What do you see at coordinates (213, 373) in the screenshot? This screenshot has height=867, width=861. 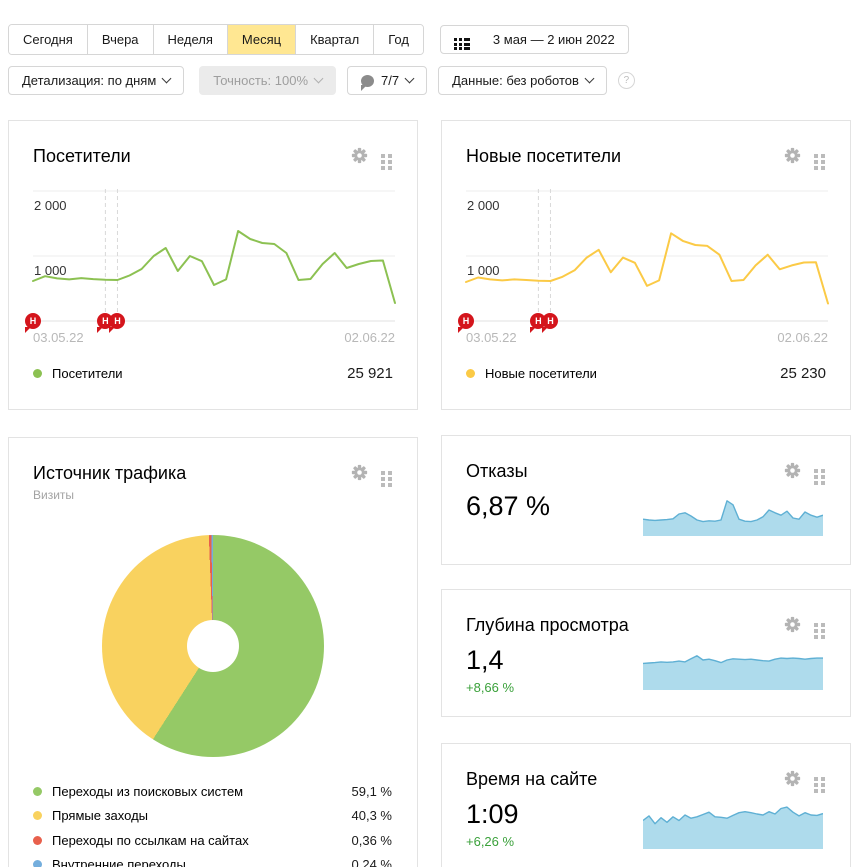 I see `chart-legend: Посетители 25 921` at bounding box center [213, 373].